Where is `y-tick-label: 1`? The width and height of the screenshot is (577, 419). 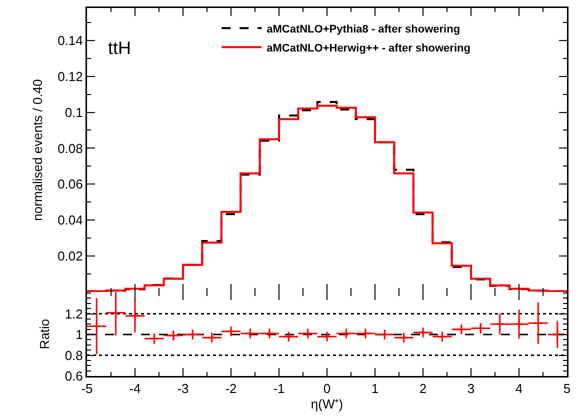 y-tick-label: 1 is located at coordinates (79, 334).